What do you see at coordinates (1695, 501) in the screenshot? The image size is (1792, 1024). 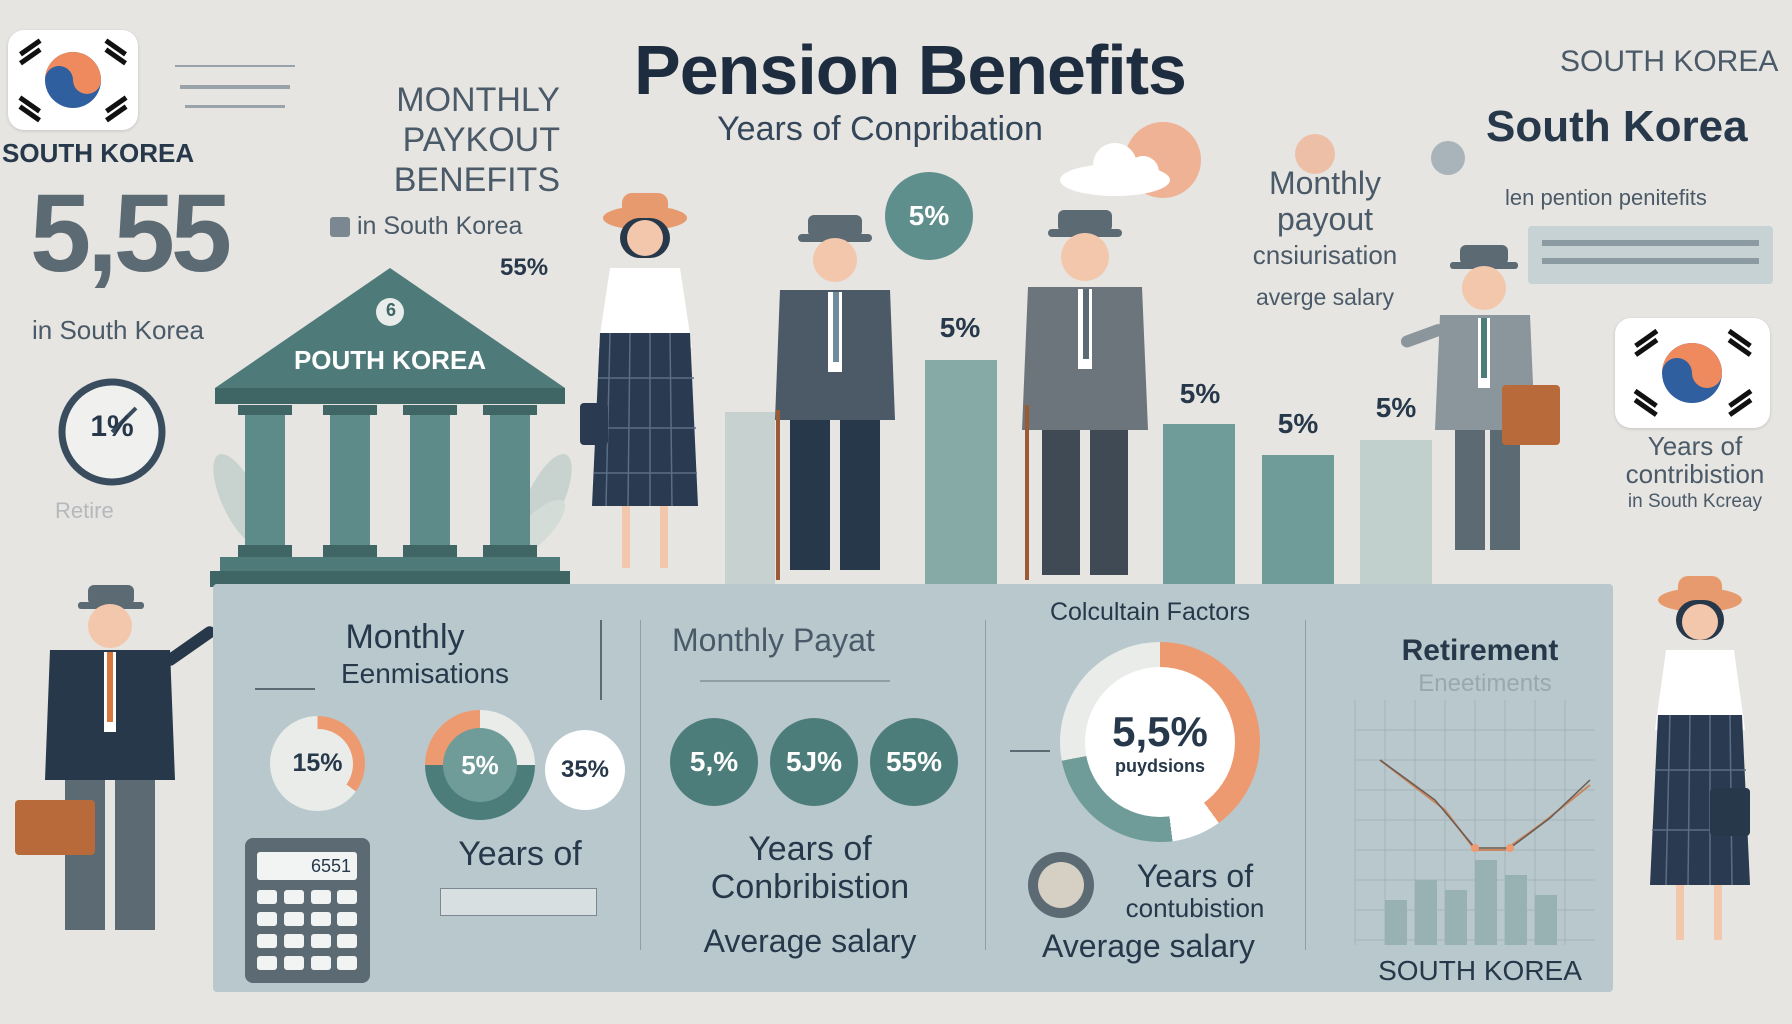 I see `flag-caption-right-3: in South Kcreay` at bounding box center [1695, 501].